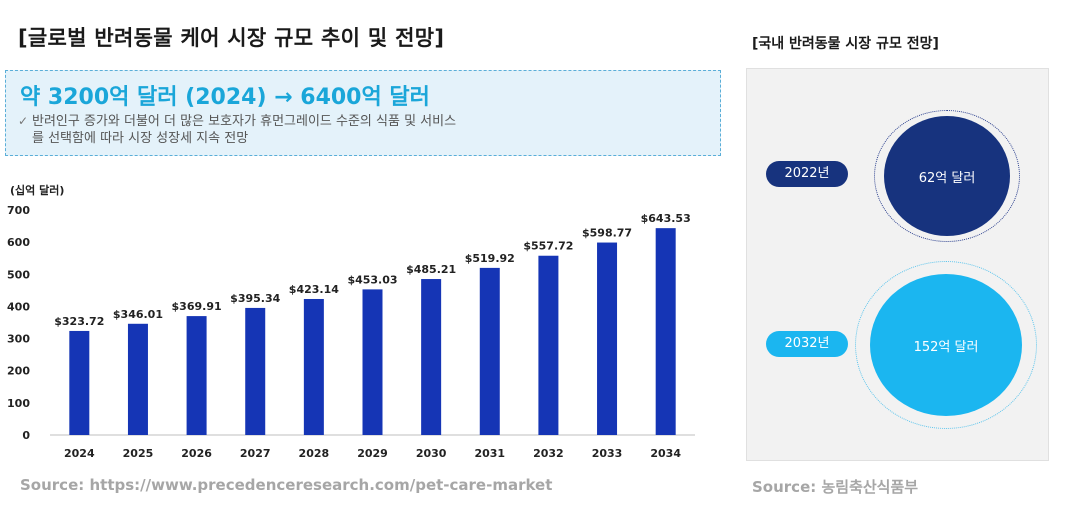  Describe the element at coordinates (197, 306) in the screenshot. I see `data-label-2026: $369.91` at that location.